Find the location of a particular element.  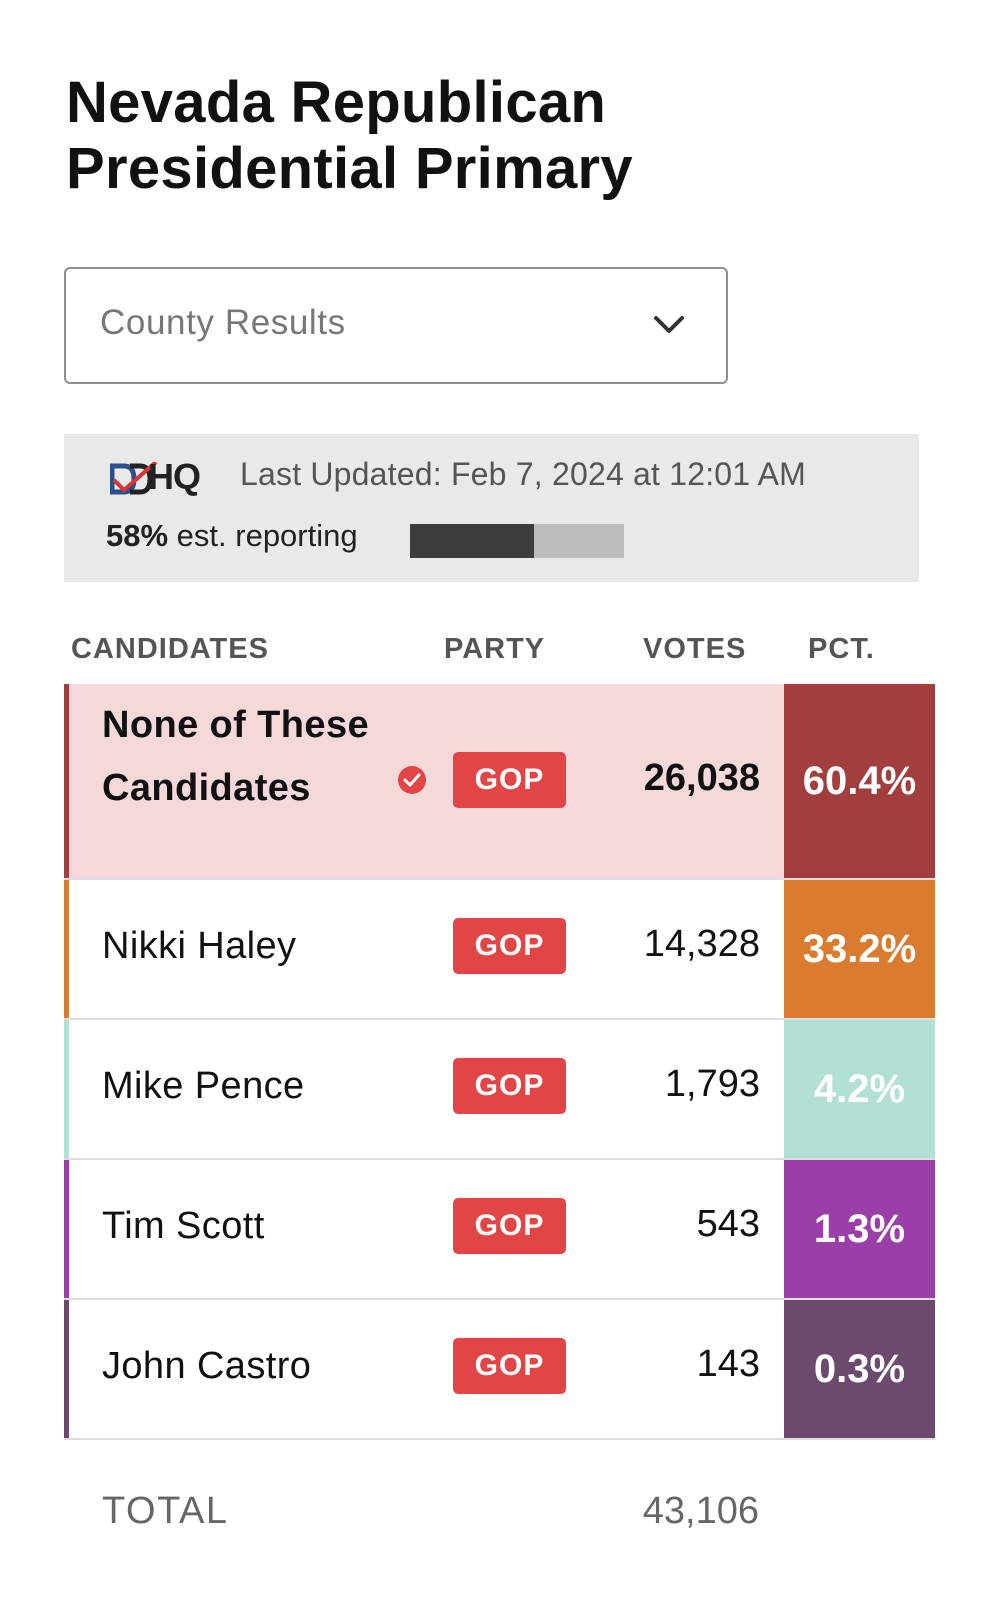

table-row: Tim Scott GOP 543 1.3% is located at coordinates (499, 1230).